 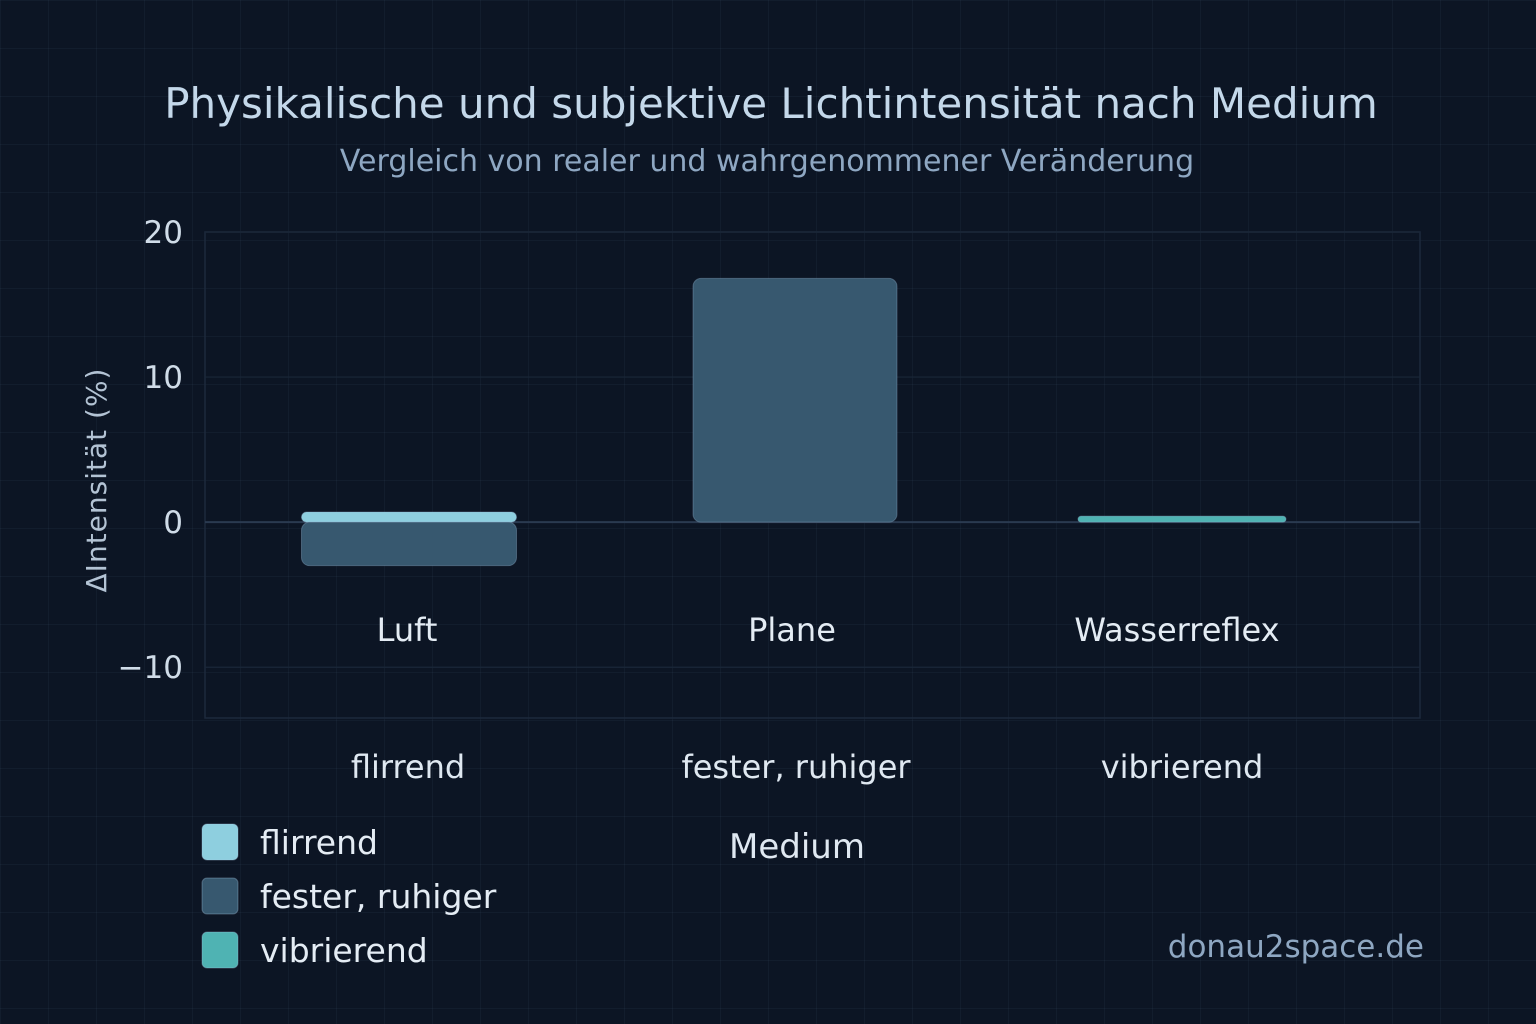 What do you see at coordinates (150, 668) in the screenshot?
I see `y-tick-label: −10` at bounding box center [150, 668].